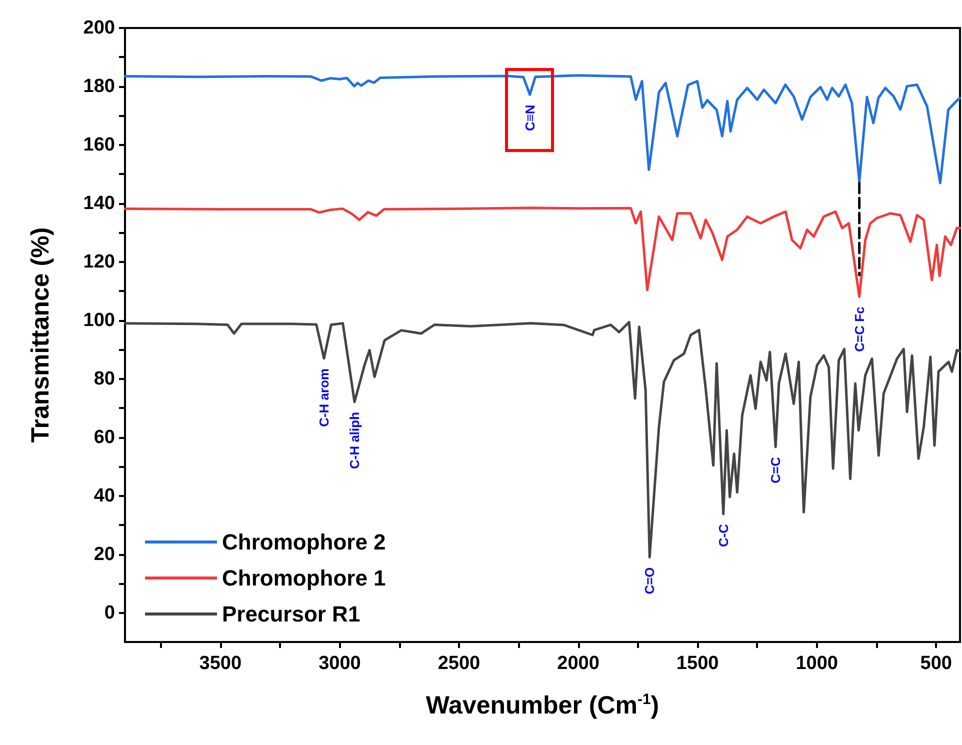 This screenshot has width=962, height=745. What do you see at coordinates (220, 663) in the screenshot?
I see `x-tick-label: 3500` at bounding box center [220, 663].